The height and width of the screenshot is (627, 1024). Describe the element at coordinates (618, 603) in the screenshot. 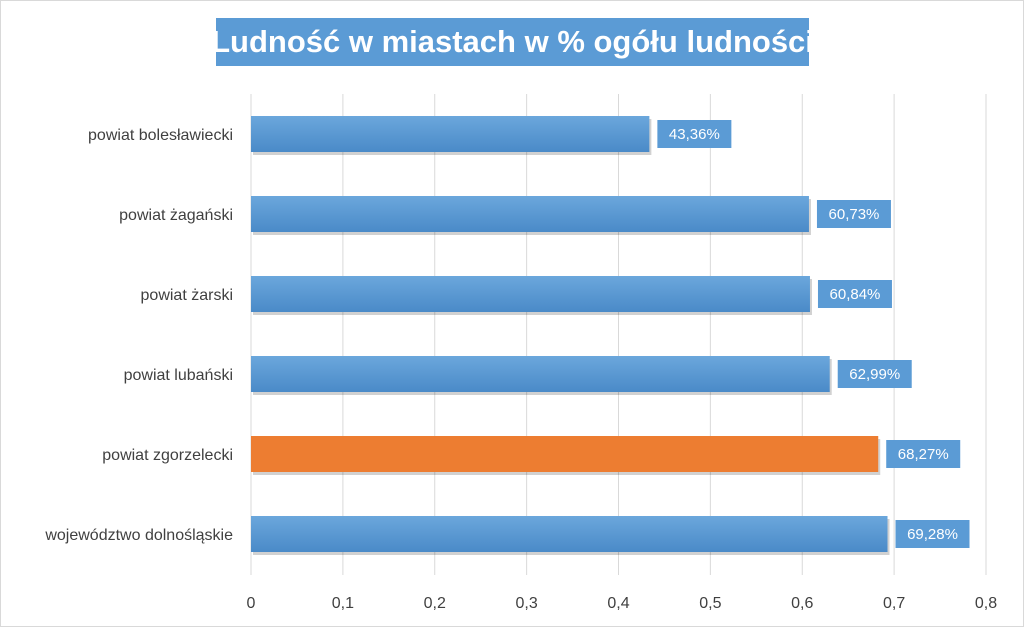

I see `x-tick-label: 0,4` at that location.